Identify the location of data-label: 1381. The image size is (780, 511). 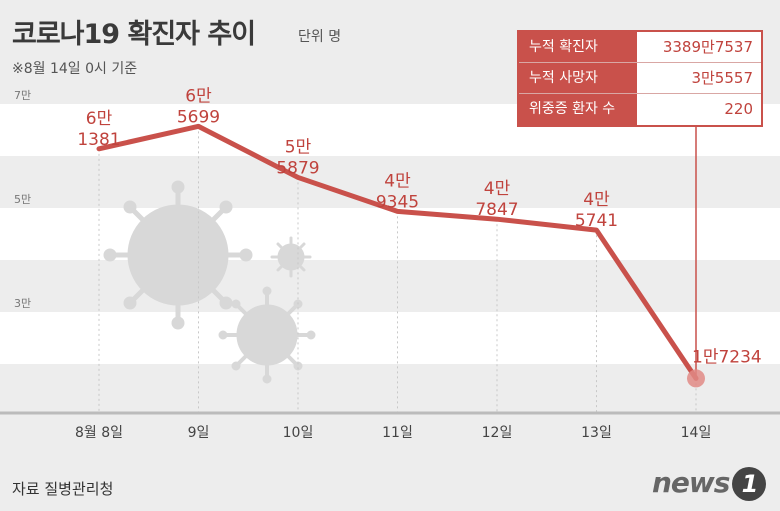
(98, 140).